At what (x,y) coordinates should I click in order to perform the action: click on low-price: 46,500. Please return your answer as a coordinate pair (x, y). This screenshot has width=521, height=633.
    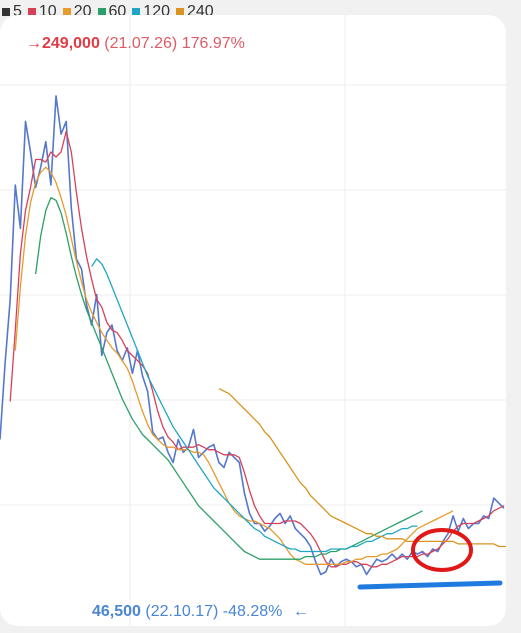
    Looking at the image, I should click on (116, 611).